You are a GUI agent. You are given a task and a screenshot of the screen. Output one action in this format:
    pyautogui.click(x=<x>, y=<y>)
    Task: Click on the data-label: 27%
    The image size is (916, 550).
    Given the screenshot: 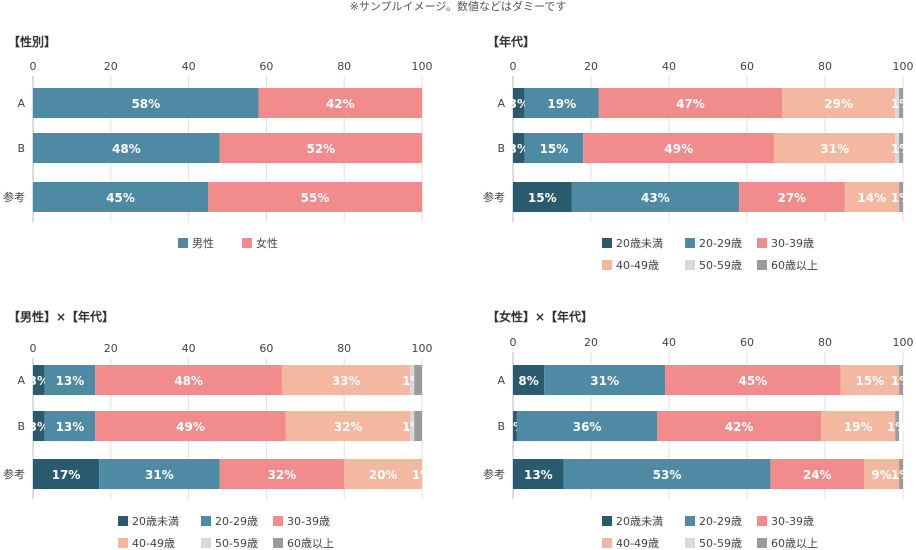 What is the action you would take?
    pyautogui.click(x=791, y=198)
    